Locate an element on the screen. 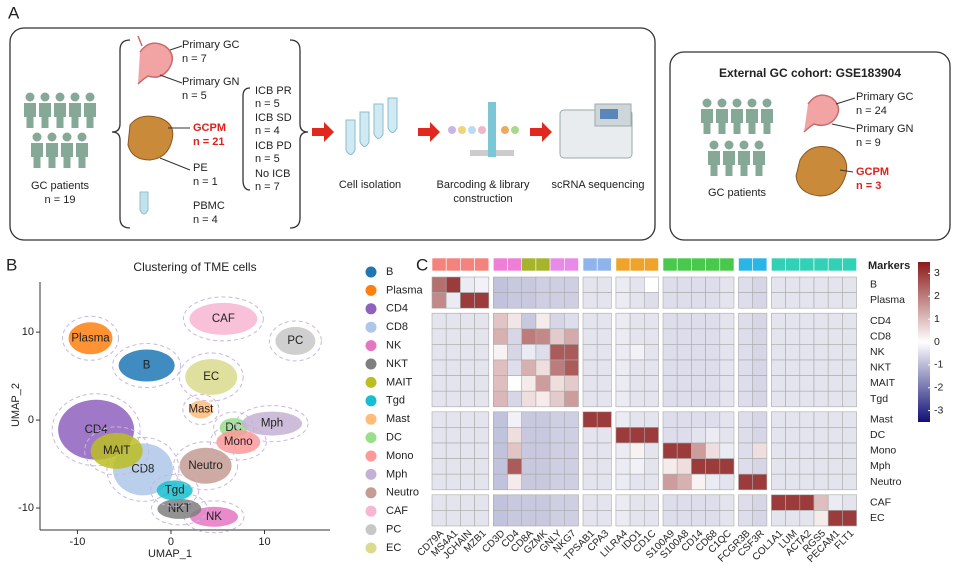 The height and width of the screenshot is (569, 960). row-label: NK is located at coordinates (877, 352).